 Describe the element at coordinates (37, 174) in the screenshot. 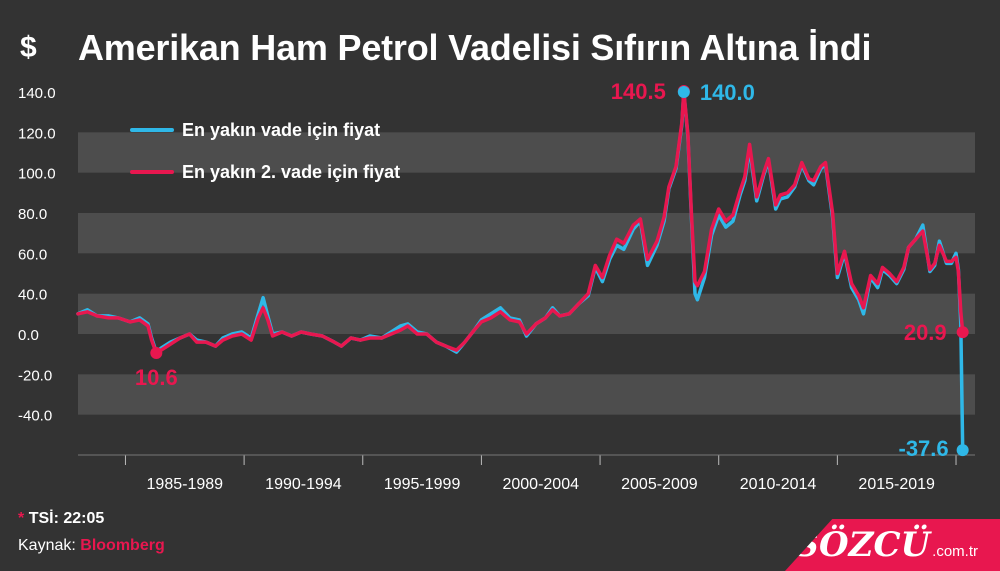

I see `y-tick-label: 100.0` at that location.